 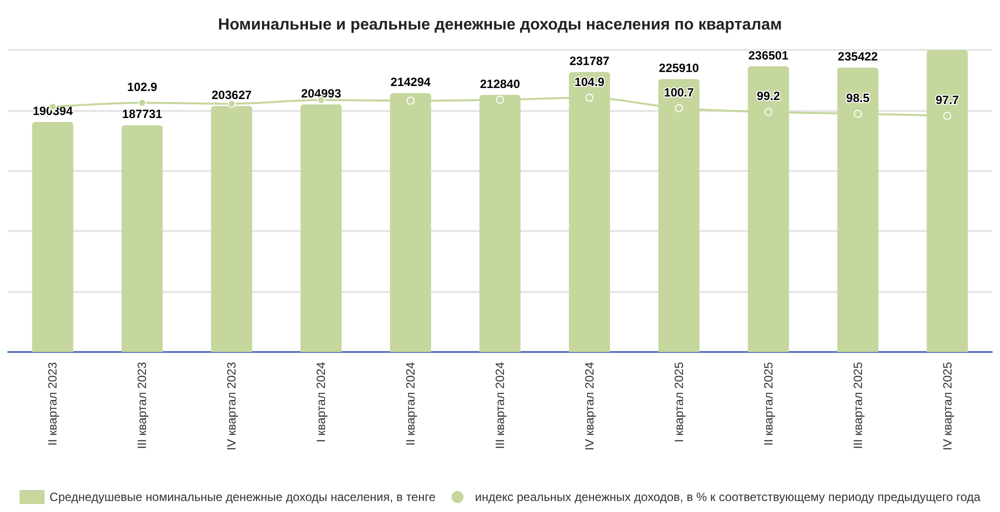 What do you see at coordinates (768, 404) in the screenshot?
I see `x-tick-label: II квартал 2025` at bounding box center [768, 404].